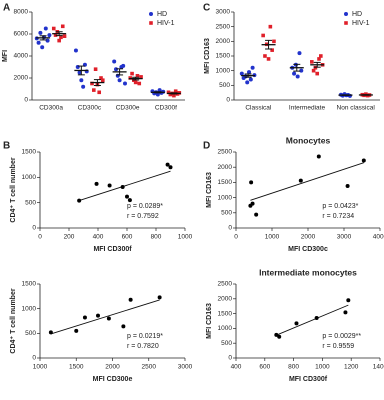 The image size is (384, 400). I want to click on x-tick-label: Intermediate, so click(307, 108).